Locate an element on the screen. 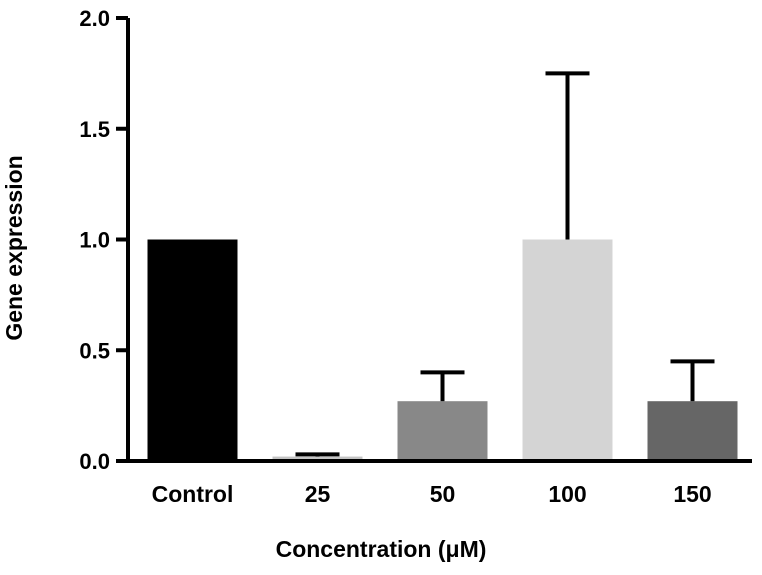 The height and width of the screenshot is (575, 762). y-tick-label: 2.0 is located at coordinates (94, 18).